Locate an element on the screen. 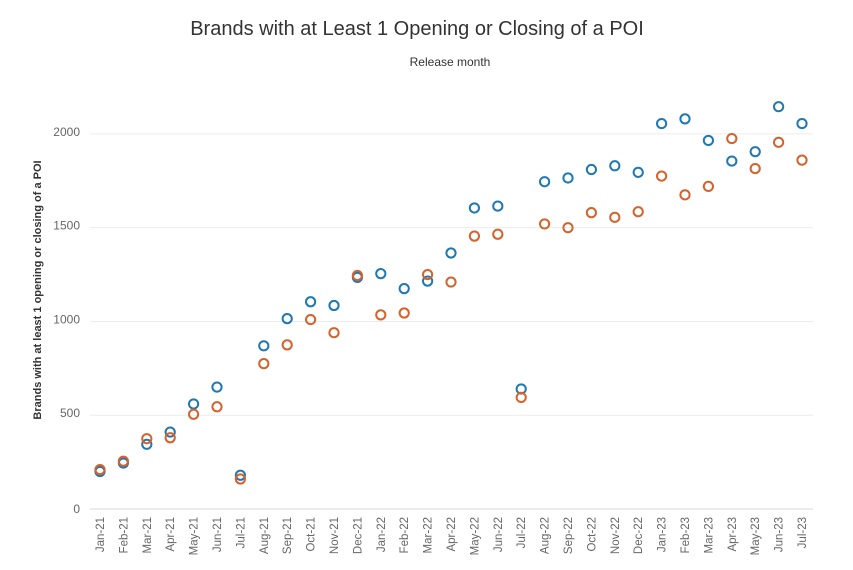 Image resolution: width=853 pixels, height=570 pixels. x-tick-label: Oct-21 is located at coordinates (312, 534).